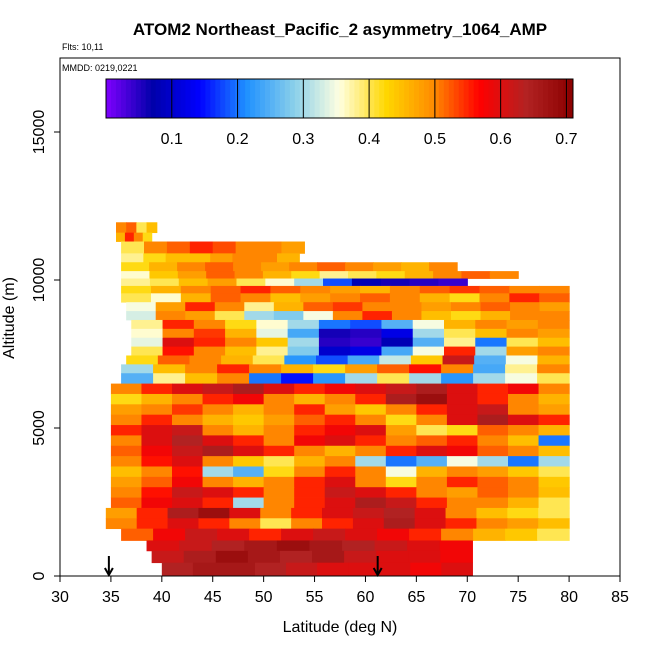 This screenshot has width=650, height=650. I want to click on y-tick-label: 10000, so click(39, 280).